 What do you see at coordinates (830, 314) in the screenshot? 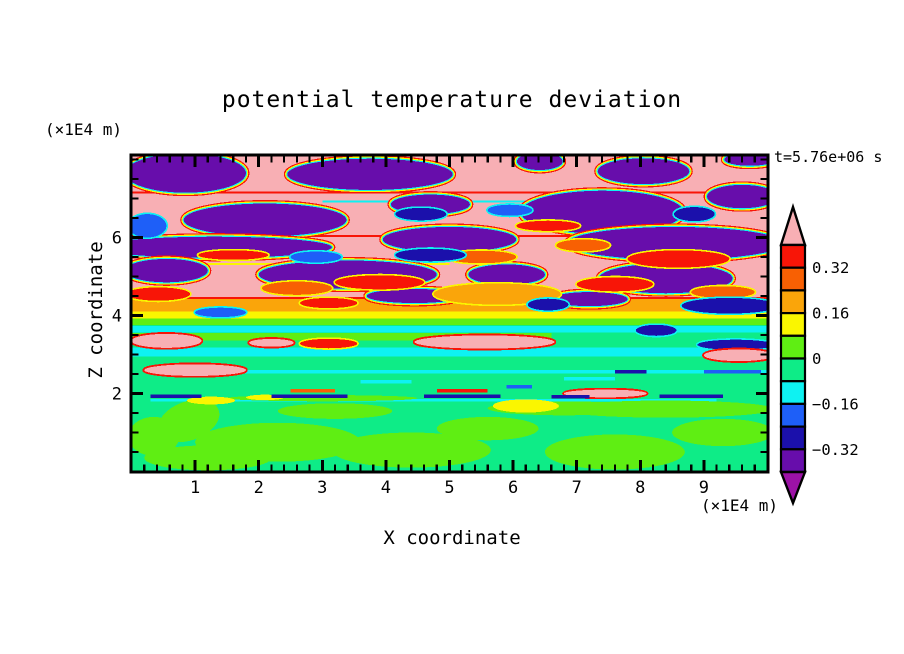
I see `colorbar-label: 0.16` at bounding box center [830, 314].